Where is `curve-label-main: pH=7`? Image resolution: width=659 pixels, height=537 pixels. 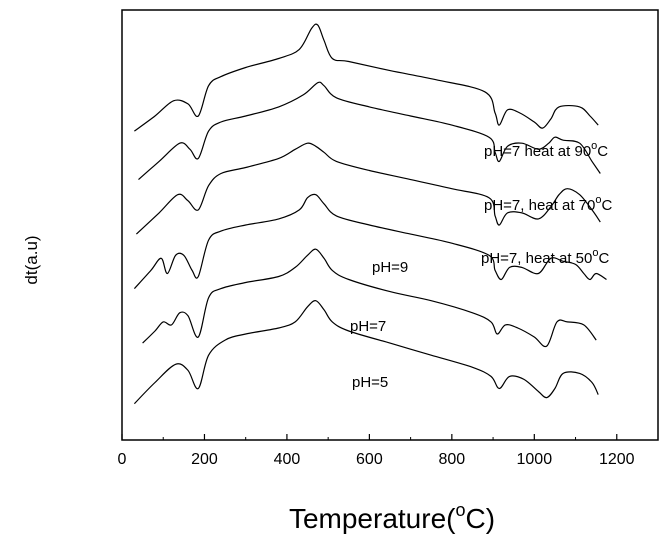
curve-label-main: pH=7 is located at coordinates (368, 326).